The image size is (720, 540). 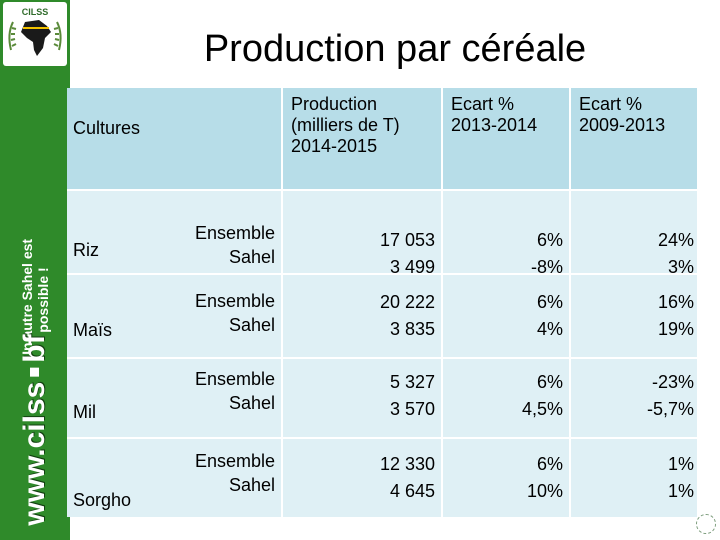 I want to click on website-url: www.cilss bf, so click(x=35, y=429).